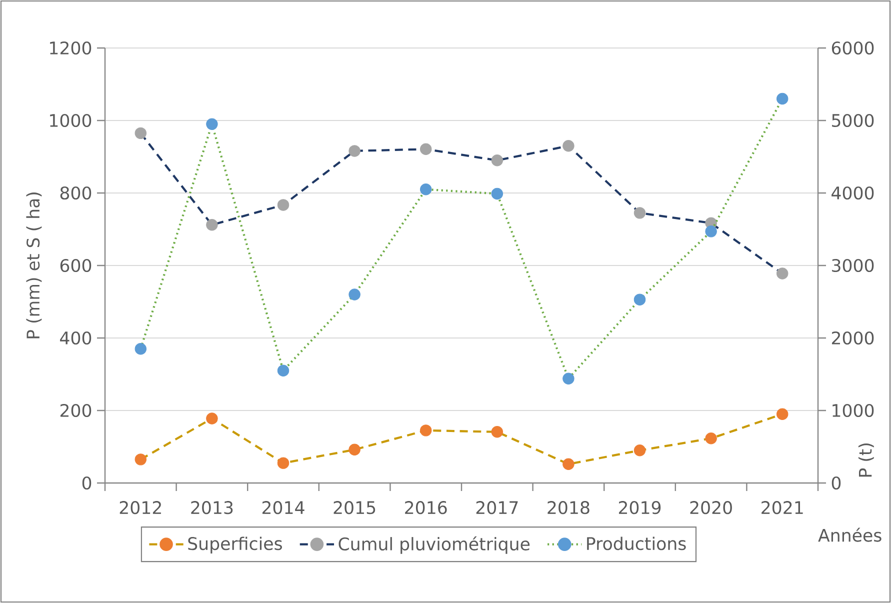 The width and height of the screenshot is (891, 603). I want to click on y2-tick-label: 2000, so click(853, 338).